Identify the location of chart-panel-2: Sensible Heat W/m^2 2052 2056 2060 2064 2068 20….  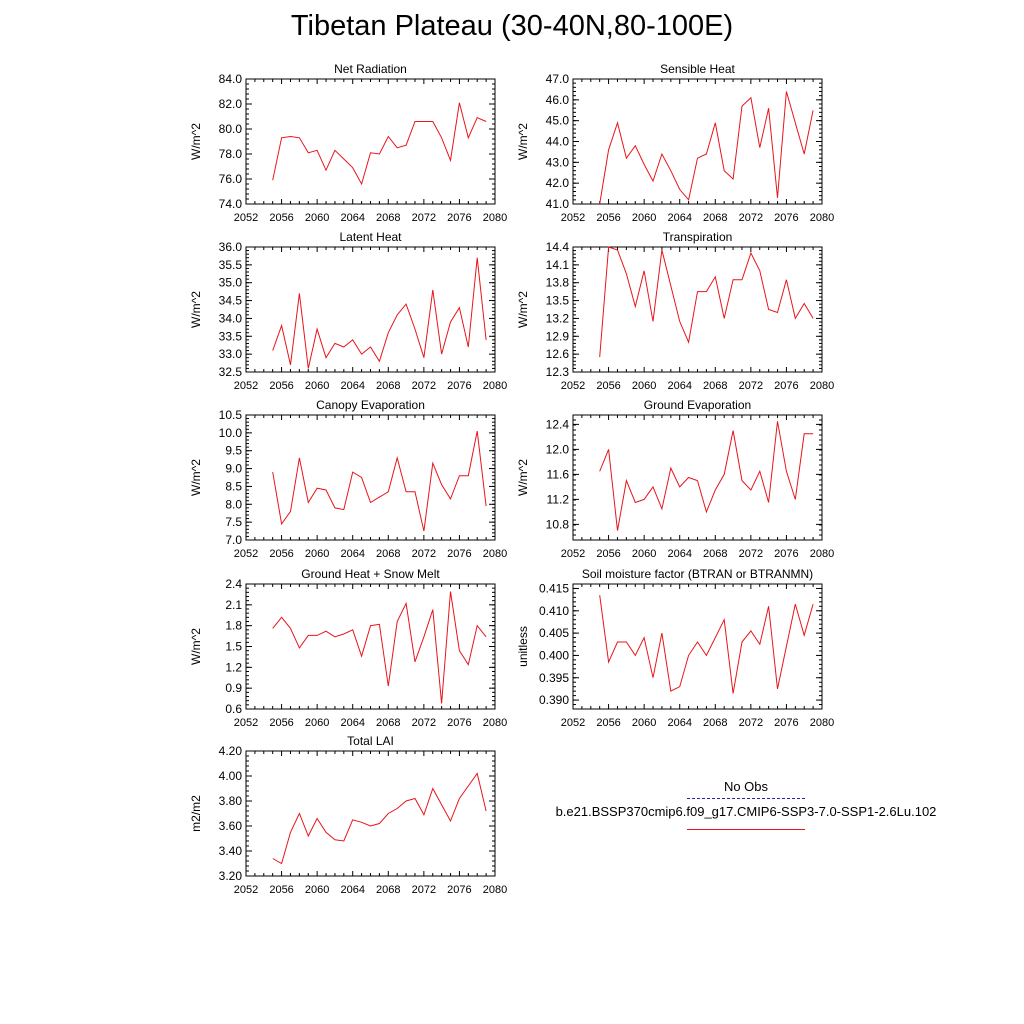
(675, 143).